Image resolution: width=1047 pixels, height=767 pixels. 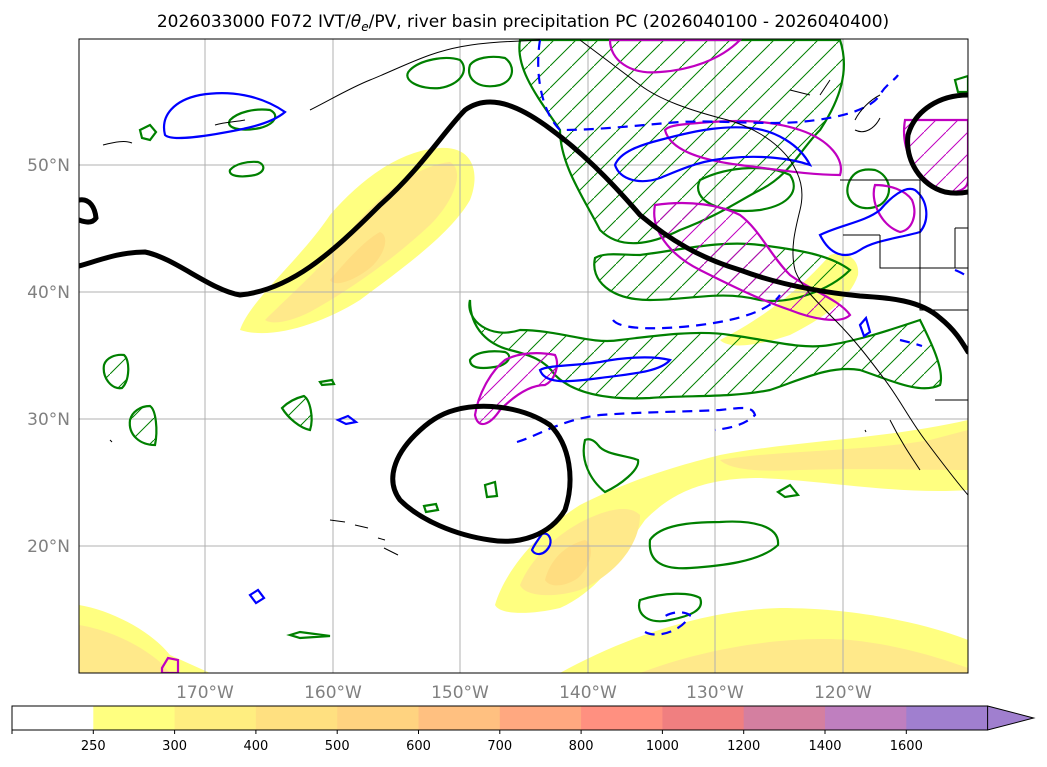 What do you see at coordinates (662, 746) in the screenshot?
I see `colorbar-tick-label: 1000` at bounding box center [662, 746].